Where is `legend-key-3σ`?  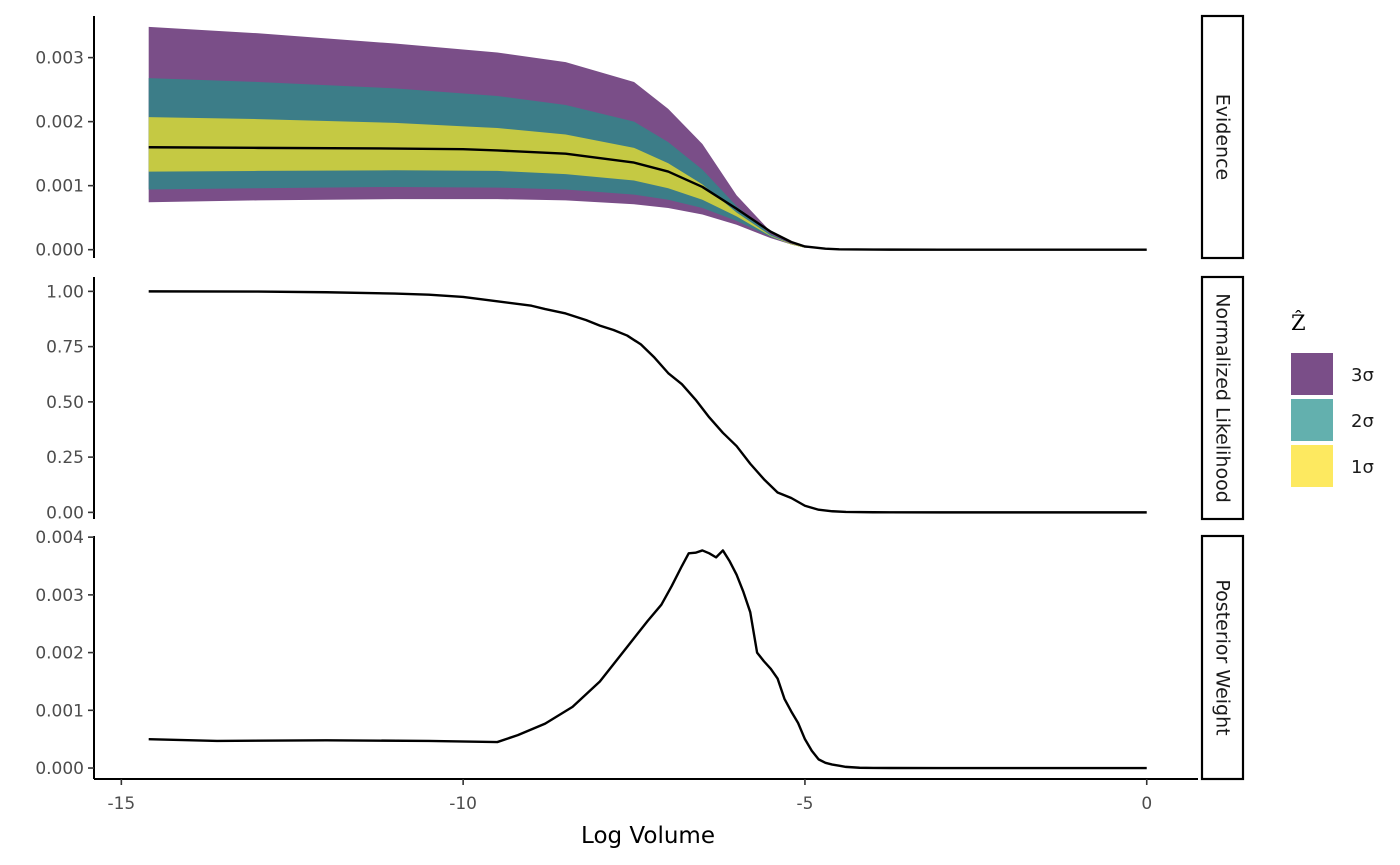
legend-key-3σ is located at coordinates (1312, 374).